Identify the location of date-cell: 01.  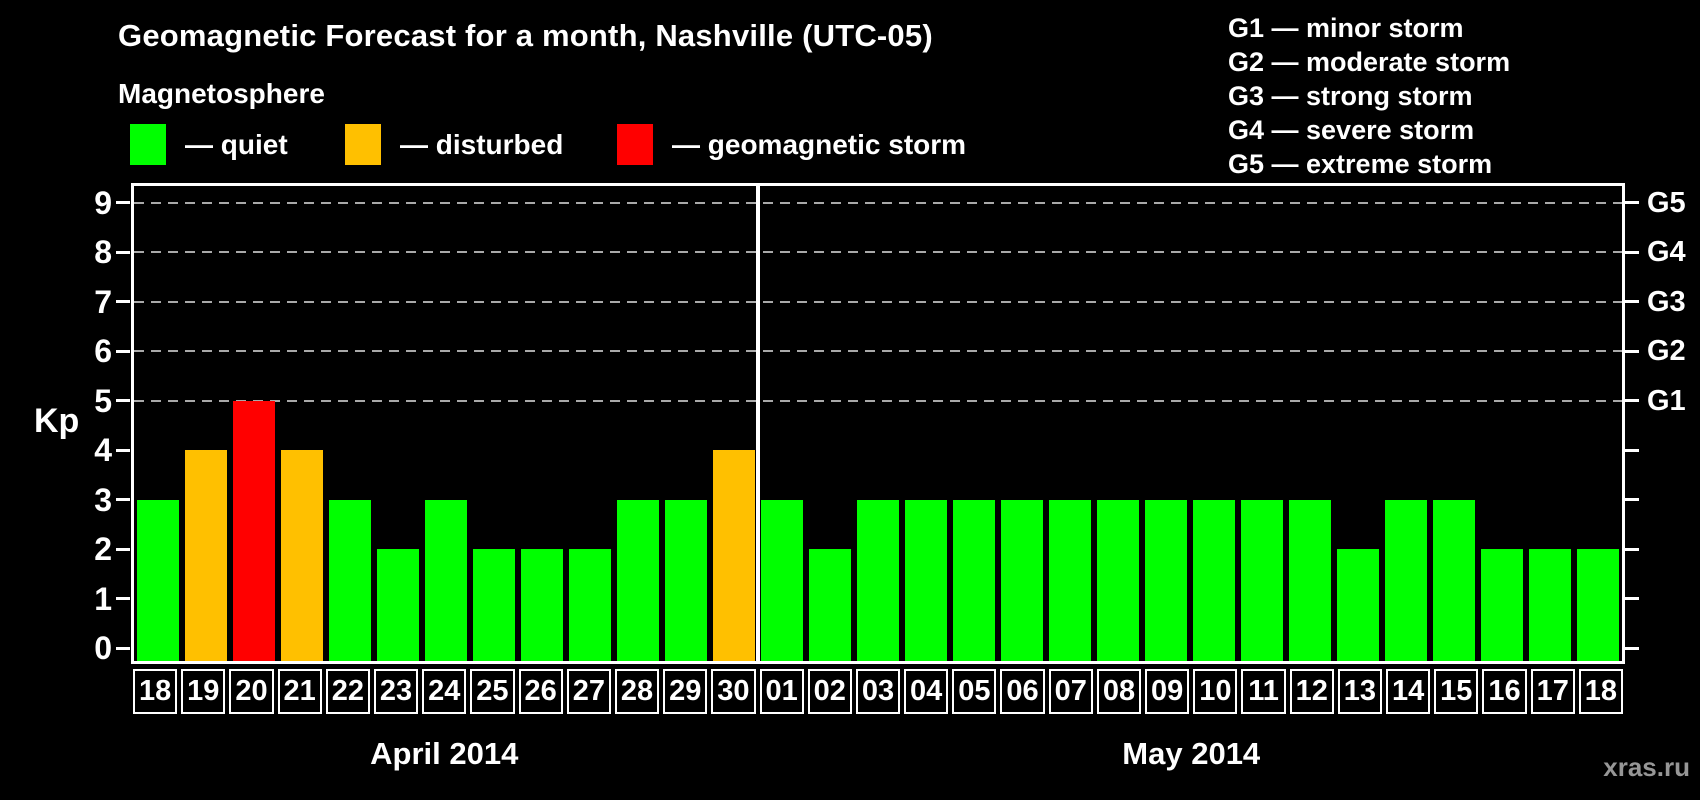
(781, 691).